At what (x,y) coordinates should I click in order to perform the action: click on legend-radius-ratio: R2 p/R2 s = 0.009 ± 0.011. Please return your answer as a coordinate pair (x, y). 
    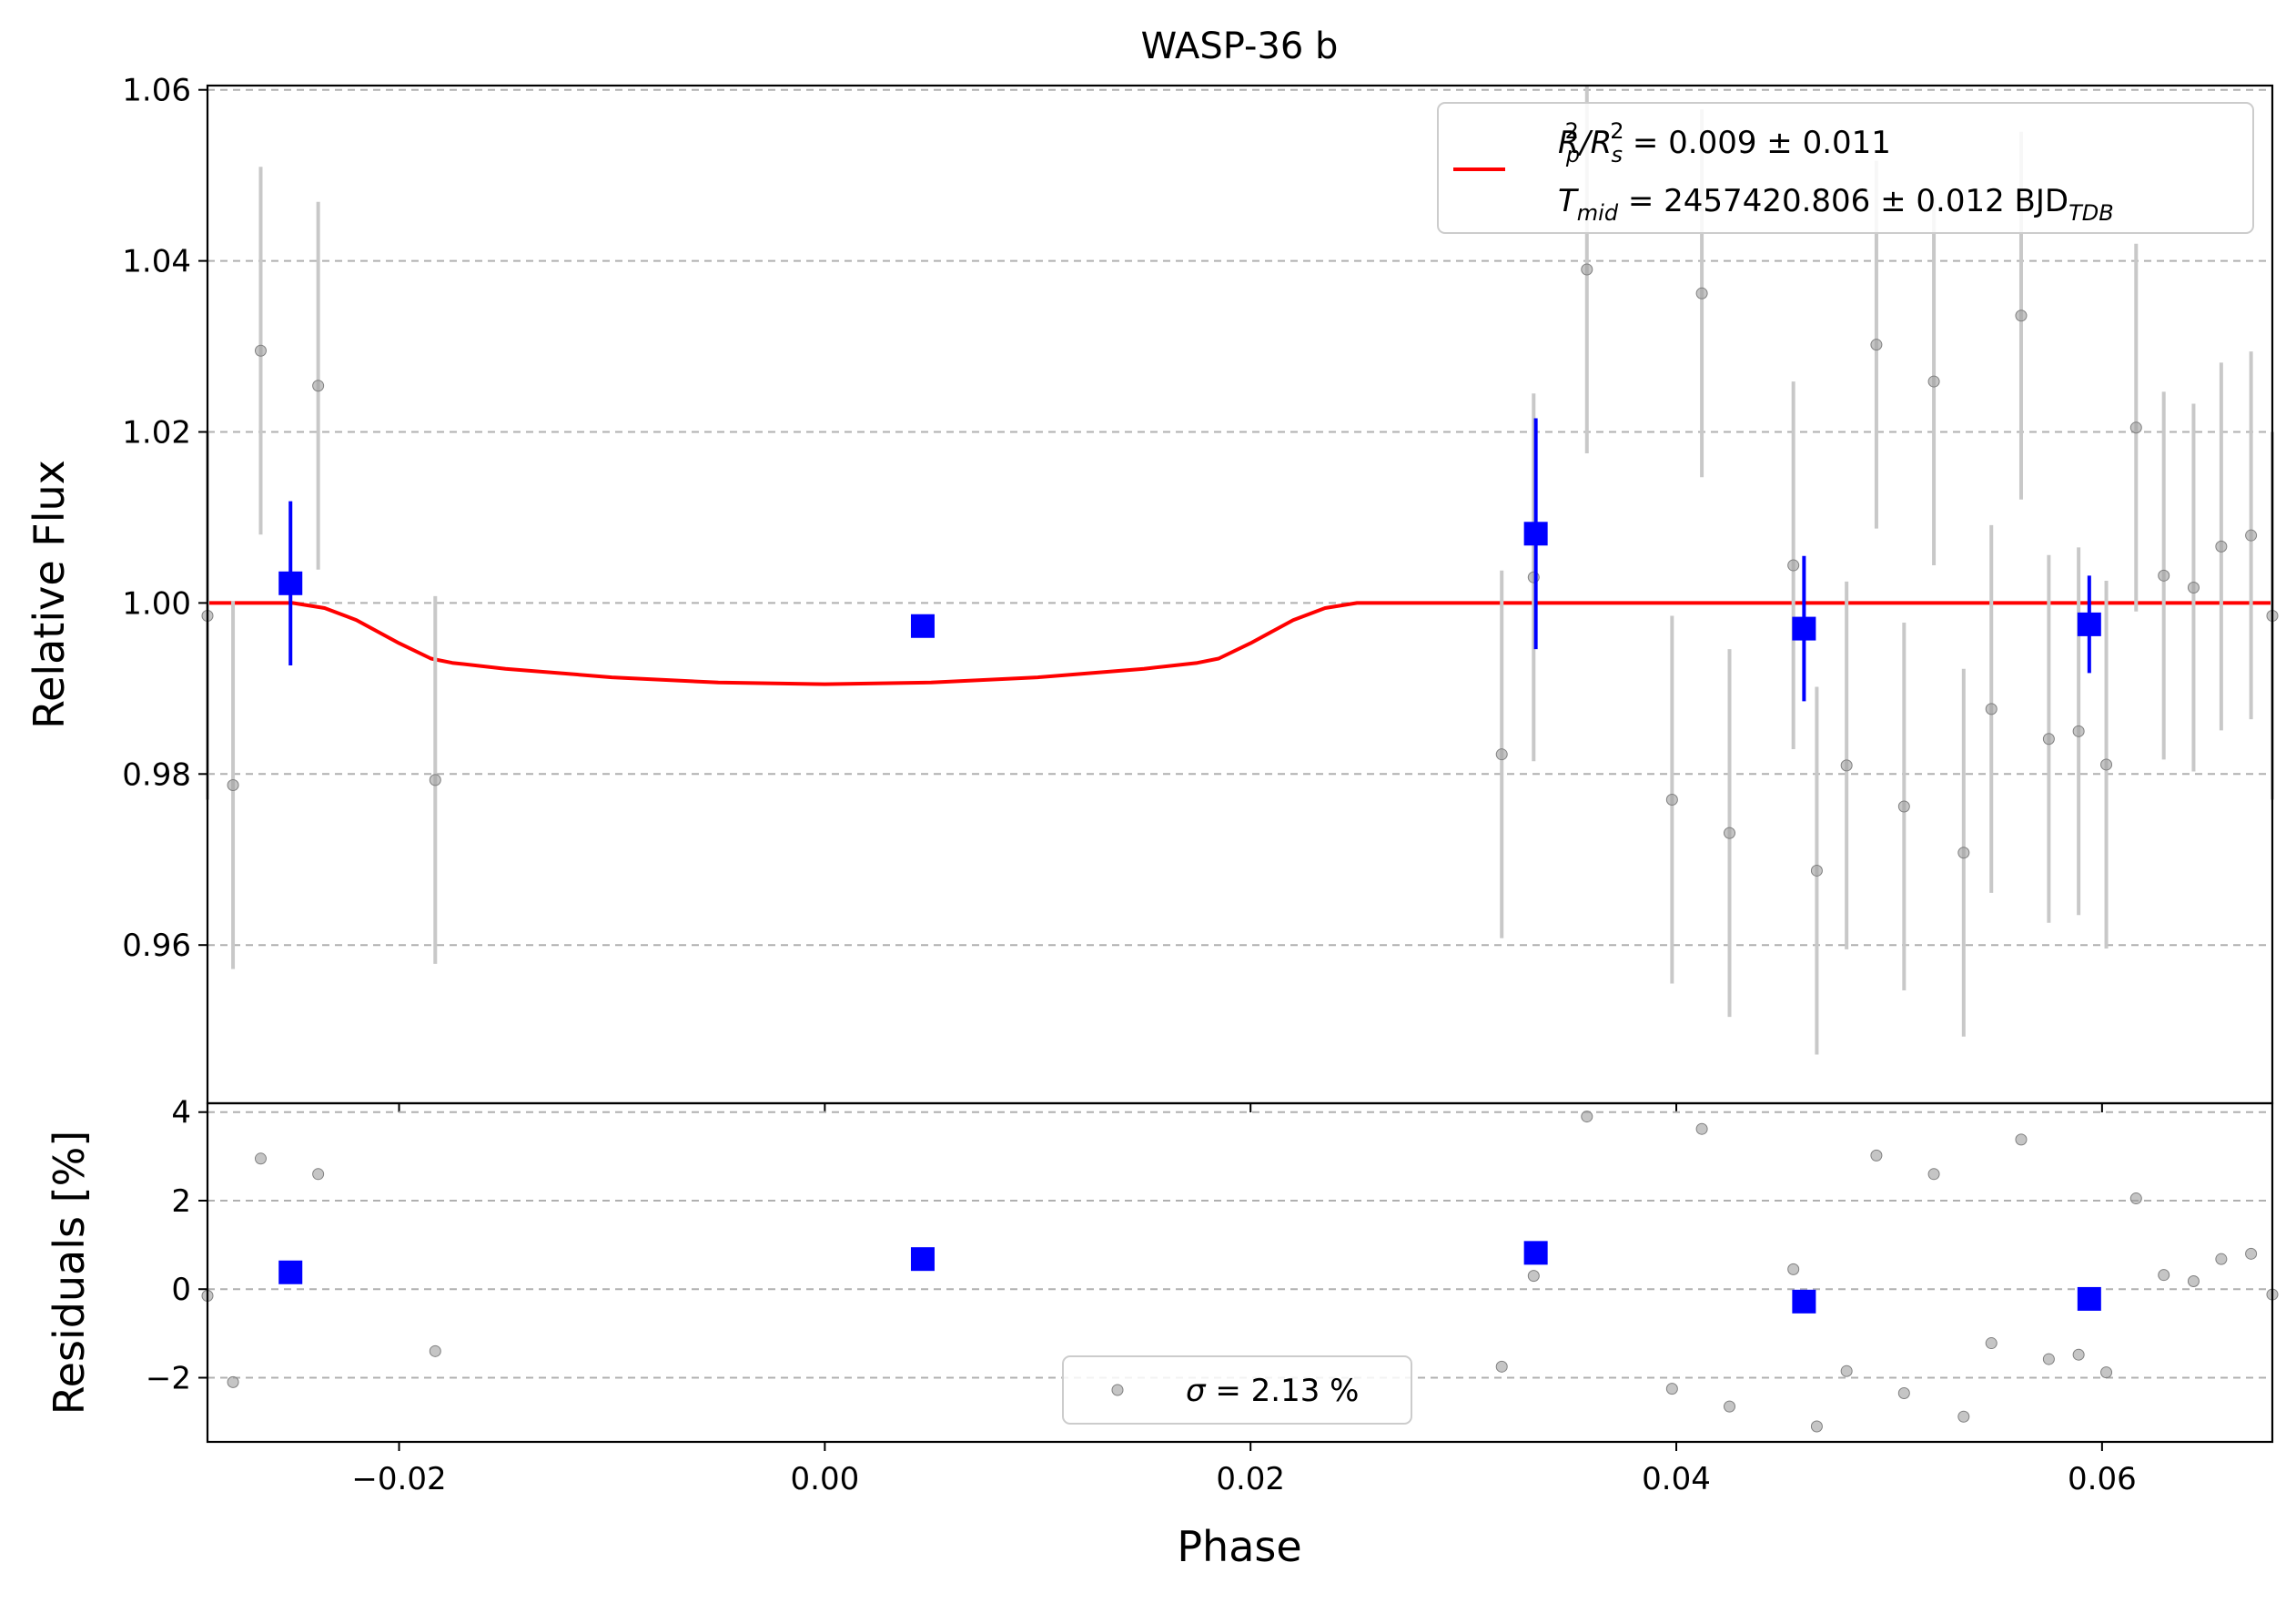
    Looking at the image, I should click on (1724, 142).